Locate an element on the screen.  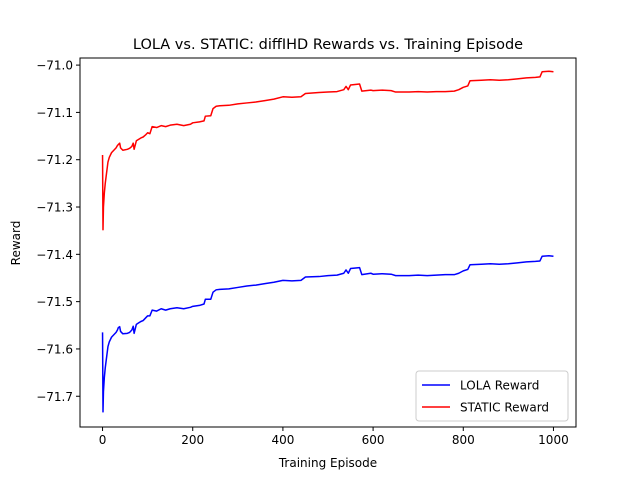
x-tick-label: 0 is located at coordinates (103, 440).